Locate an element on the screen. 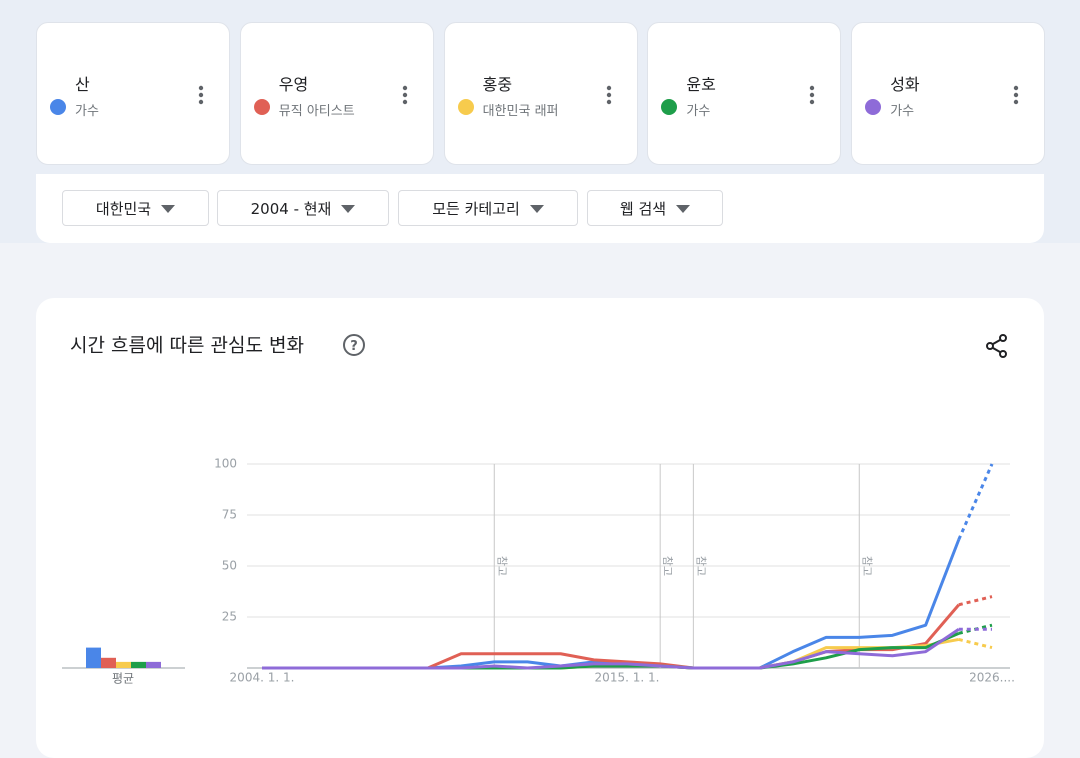  y-tick-label: 25 is located at coordinates (229, 617).